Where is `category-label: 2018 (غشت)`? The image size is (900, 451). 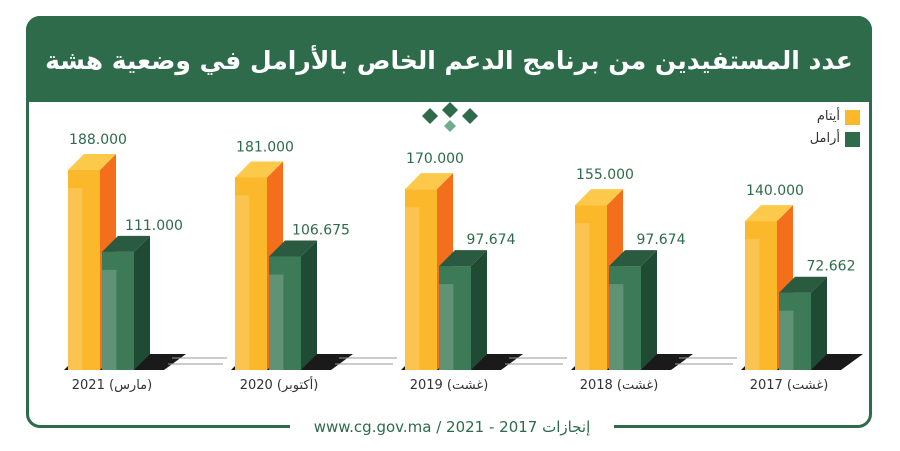
category-label: 2018 (غشت) is located at coordinates (619, 385).